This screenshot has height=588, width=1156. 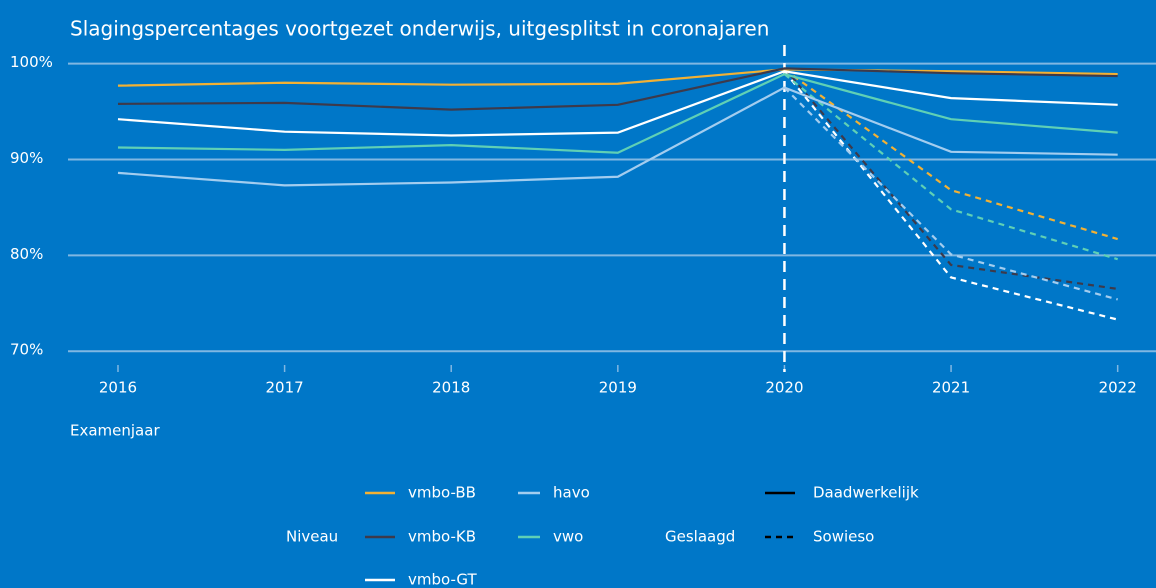 I want to click on x-tick-label: 2022, so click(x=1118, y=388).